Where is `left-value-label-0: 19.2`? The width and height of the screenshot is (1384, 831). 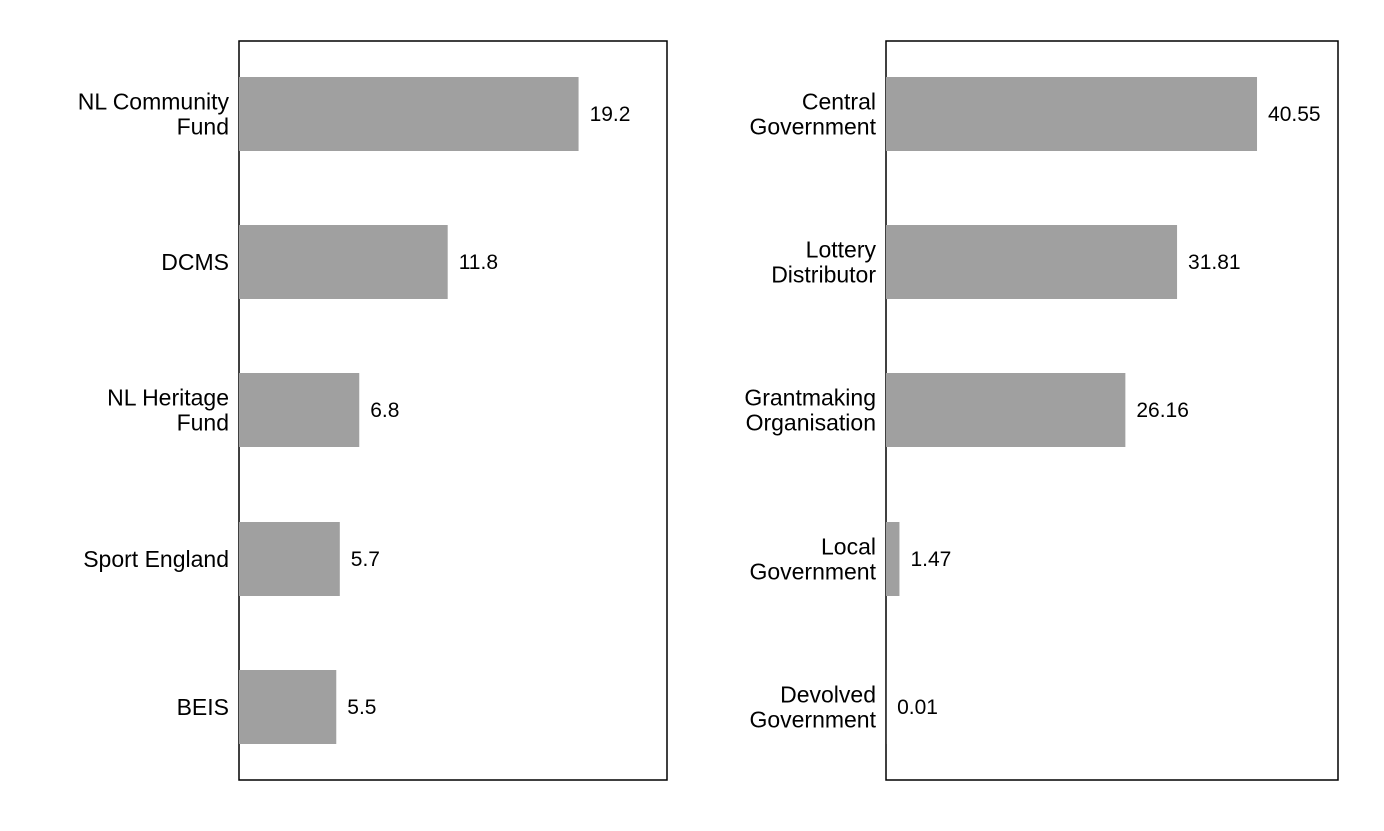 left-value-label-0: 19.2 is located at coordinates (610, 114).